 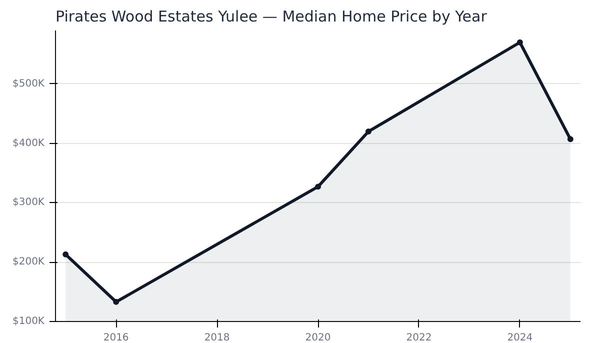 What do you see at coordinates (272, 17) in the screenshot?
I see `chart-title: Pirates Wood Estates Yulee — Median Home Price by Year` at bounding box center [272, 17].